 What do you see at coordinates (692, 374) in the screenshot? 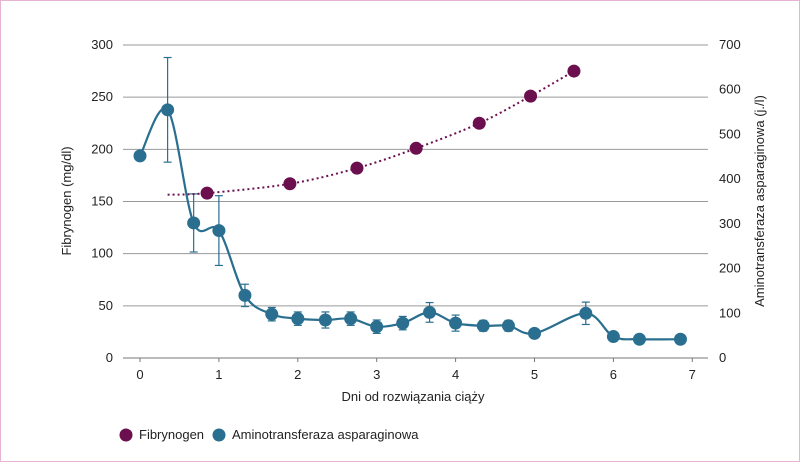
I see `x-tick-label: 7` at bounding box center [692, 374].